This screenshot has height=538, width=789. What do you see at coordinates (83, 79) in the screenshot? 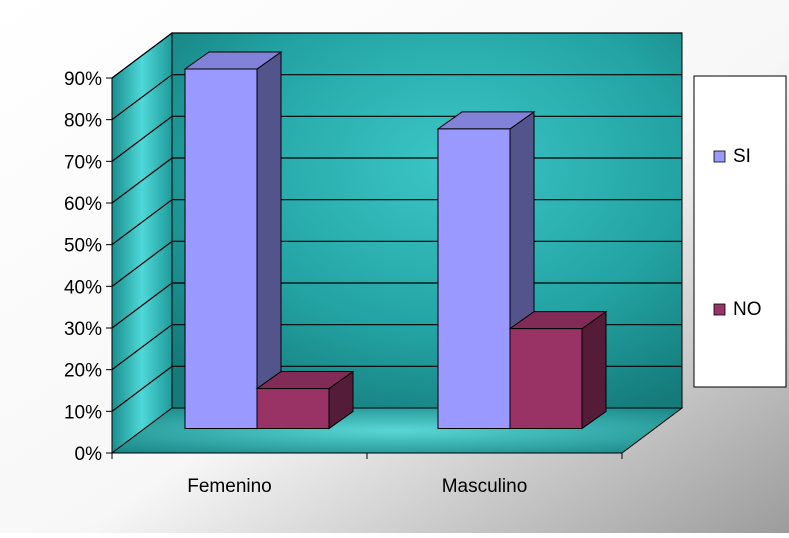
I see `y-tick-label: 90%` at bounding box center [83, 79].